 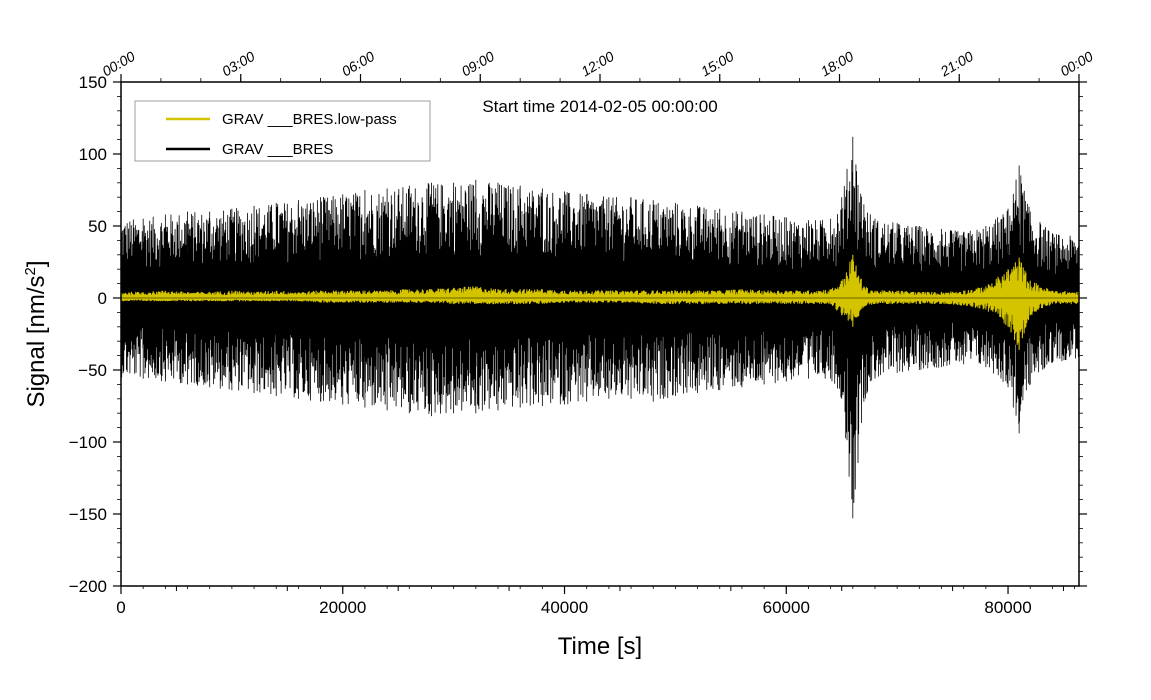 I want to click on y-tick-label-7: −200, so click(x=88, y=586).